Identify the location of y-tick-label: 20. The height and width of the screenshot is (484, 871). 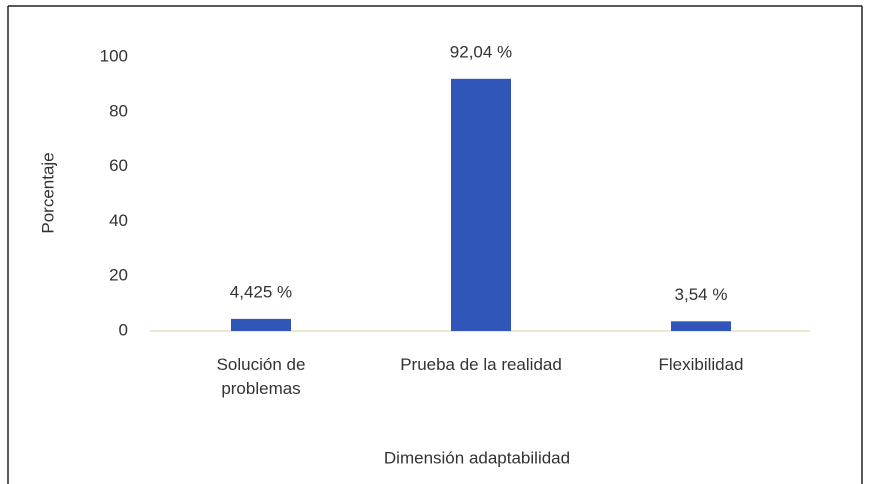
(118, 275).